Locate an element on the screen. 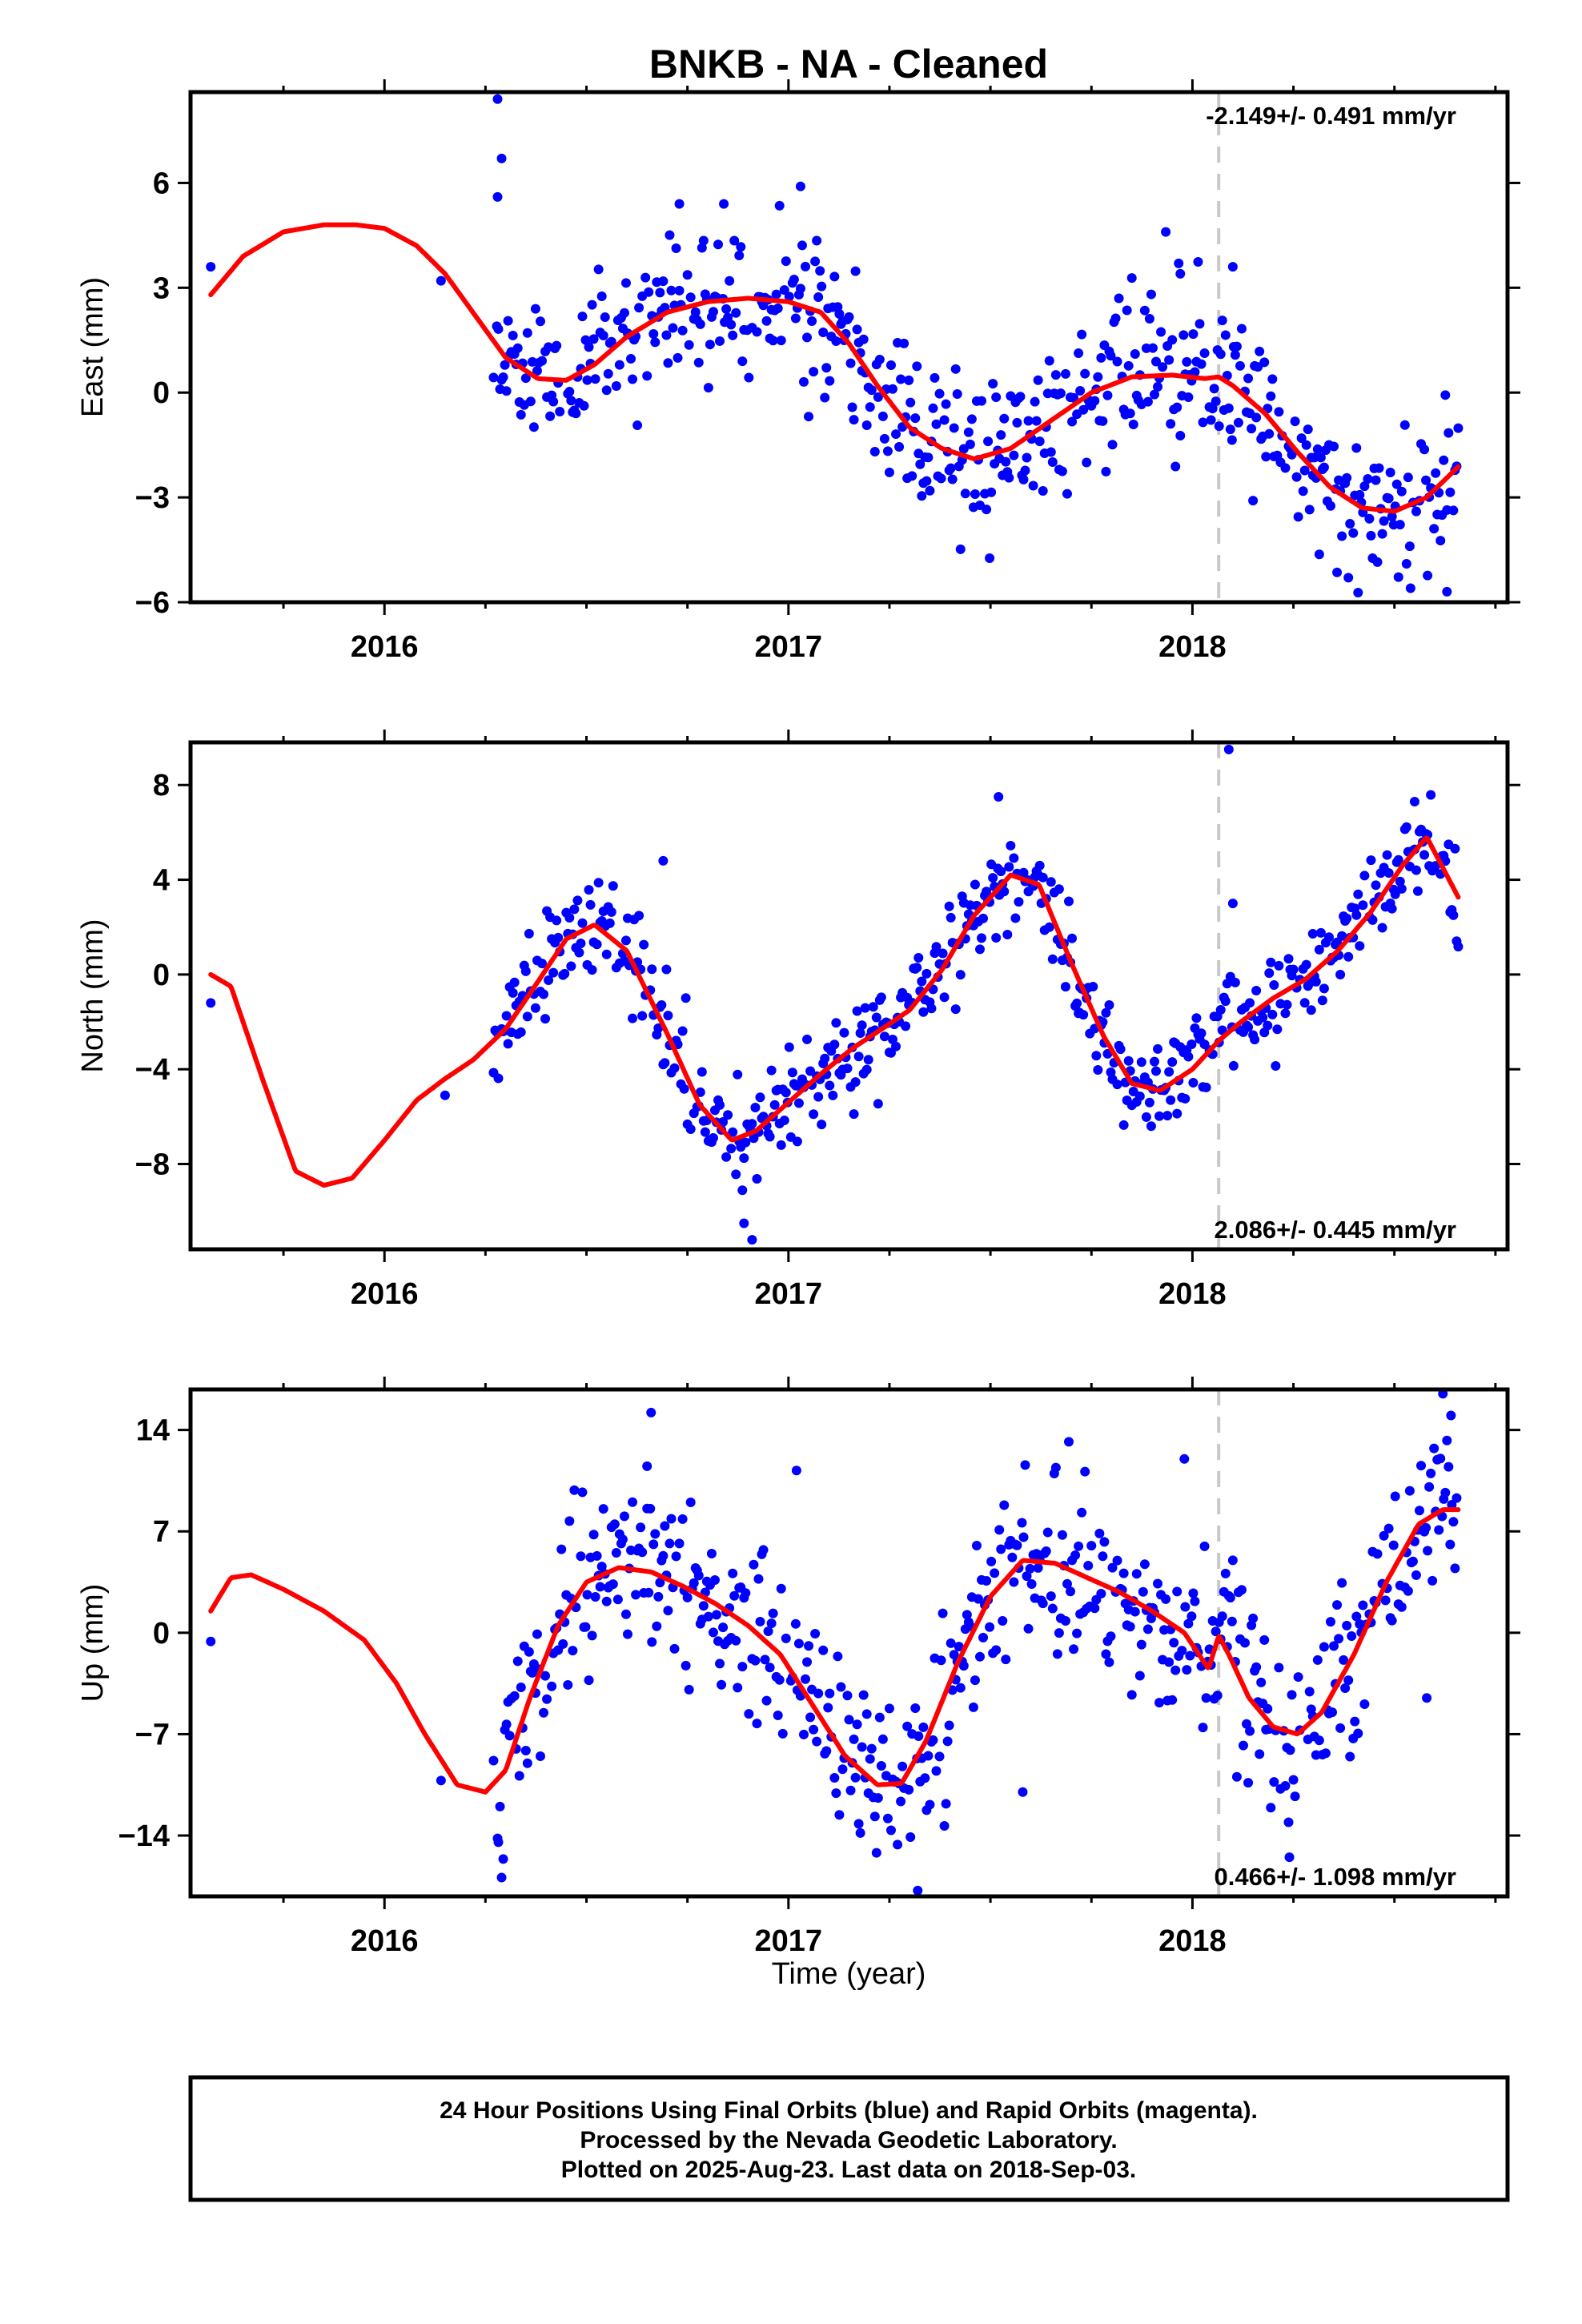 The width and height of the screenshot is (1582, 2324). x-tick-label: 2018 is located at coordinates (1192, 647).